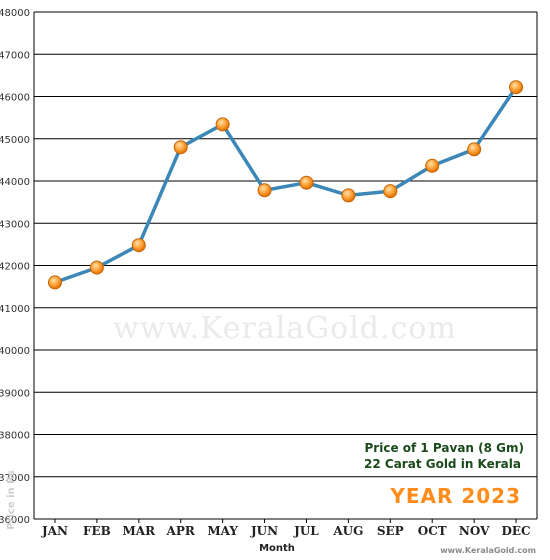 The image size is (550, 560). I want to click on data-point-mar, so click(138, 245).